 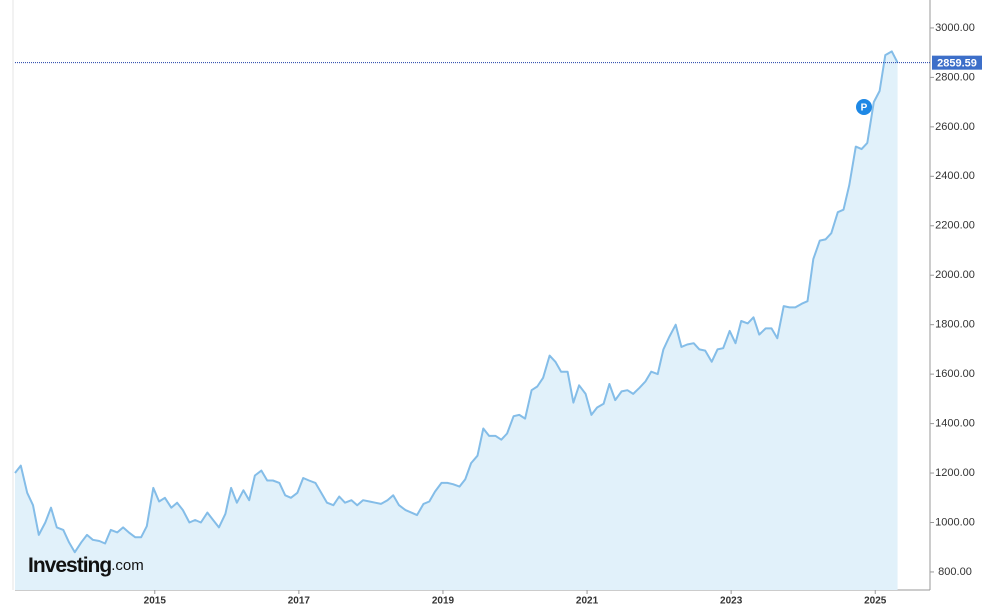 What do you see at coordinates (955, 325) in the screenshot?
I see `y-tick-label: 1800.00` at bounding box center [955, 325].